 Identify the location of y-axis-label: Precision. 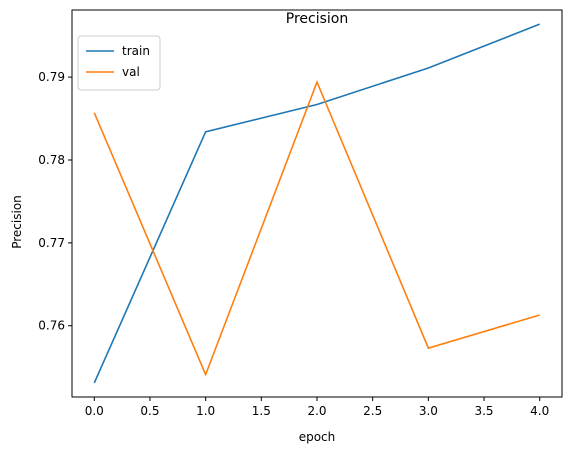
(17, 222).